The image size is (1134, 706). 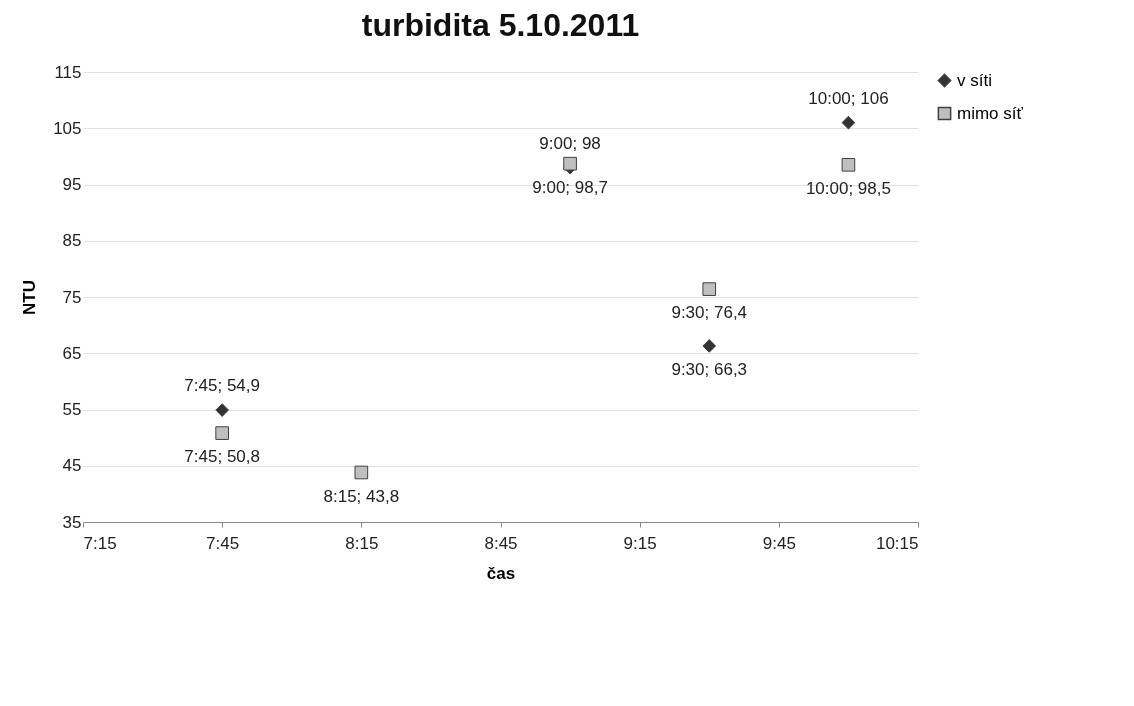 What do you see at coordinates (72, 297) in the screenshot?
I see `y-tick-label: 75` at bounding box center [72, 297].